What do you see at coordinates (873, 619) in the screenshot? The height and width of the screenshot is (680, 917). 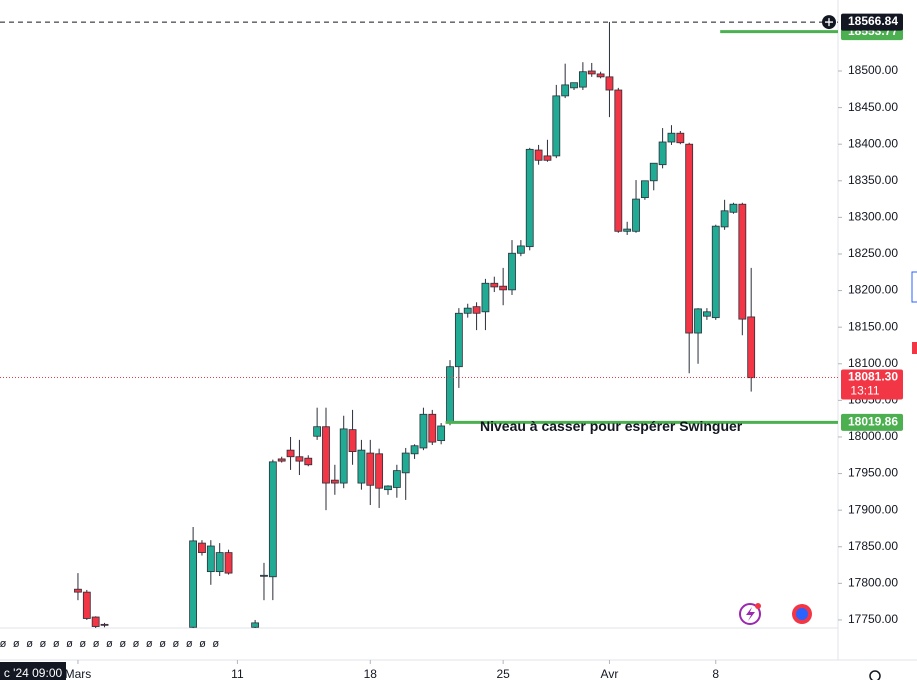 I see `y-tick-label: 17750.00` at bounding box center [873, 619].